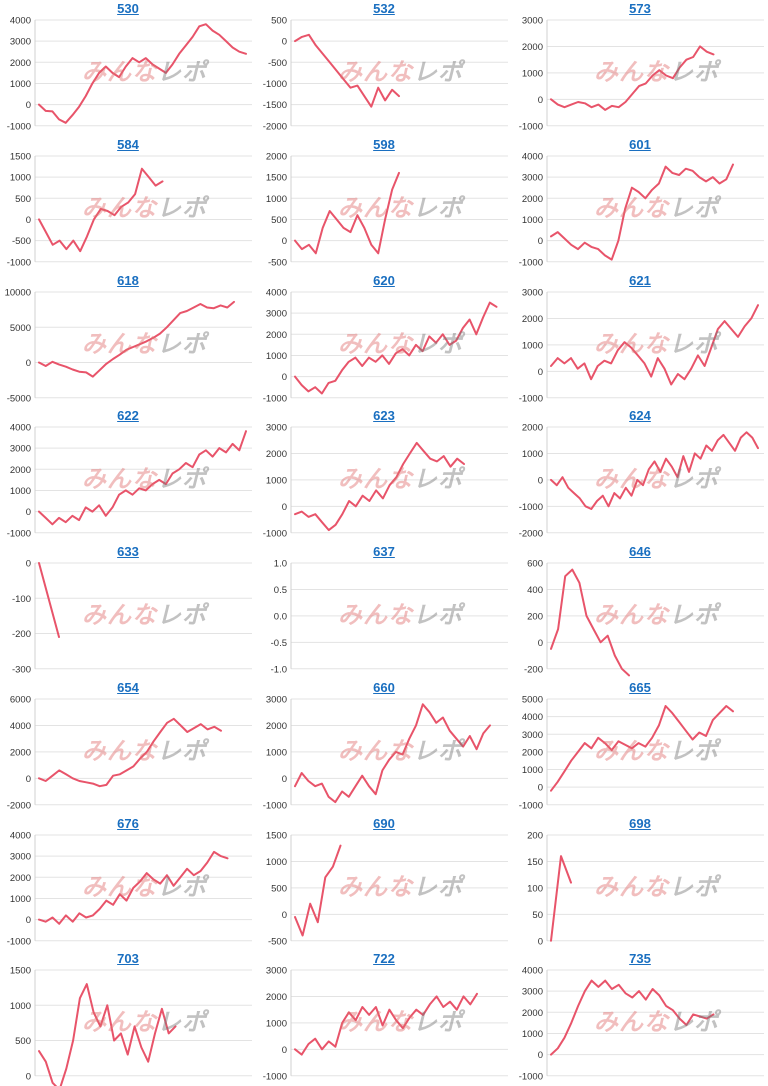  Describe the element at coordinates (279, 669) in the screenshot. I see `y-tick-label: -1.0` at that location.